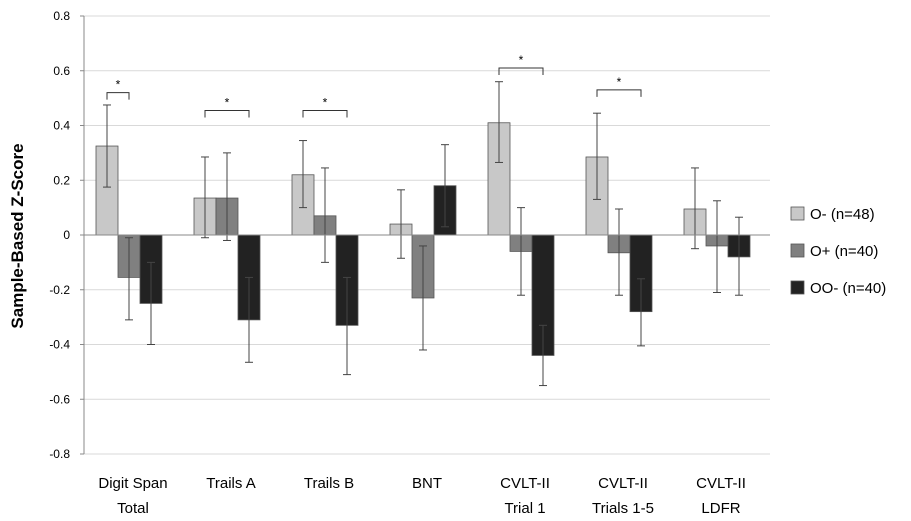 This screenshot has height=521, width=911. Describe the element at coordinates (623, 508) in the screenshot. I see `category-label: Trials 1-5` at that location.